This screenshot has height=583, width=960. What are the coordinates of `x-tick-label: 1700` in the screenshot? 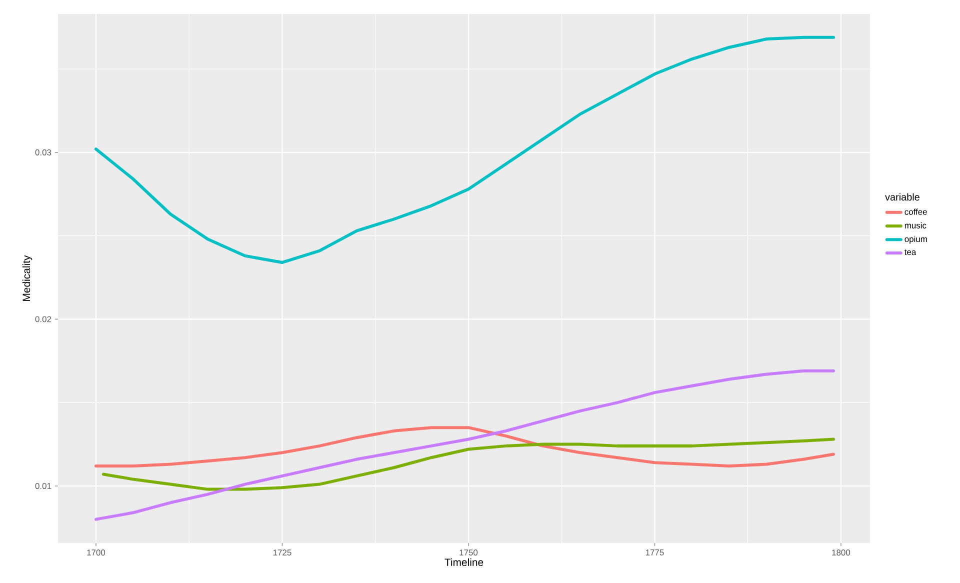 It's located at (96, 553).